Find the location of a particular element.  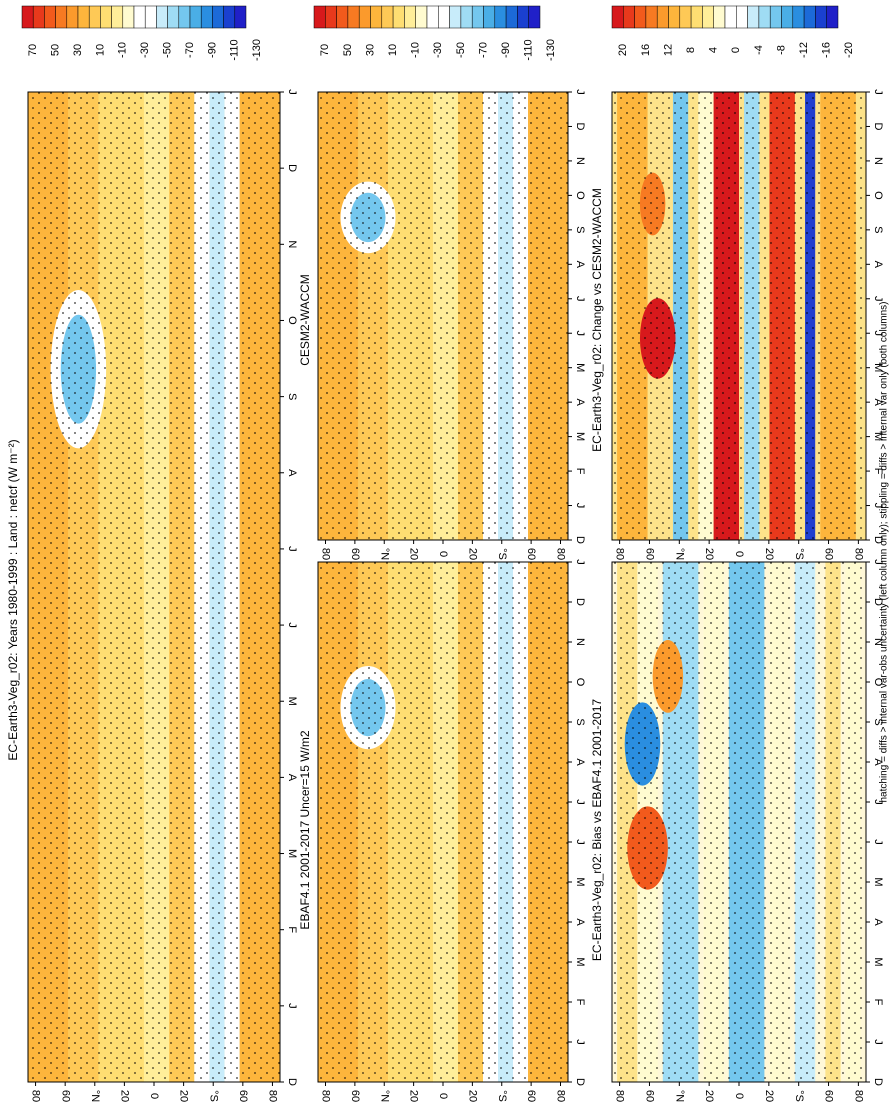

colorbar-tick-label: 8 is located at coordinates (691, 50).